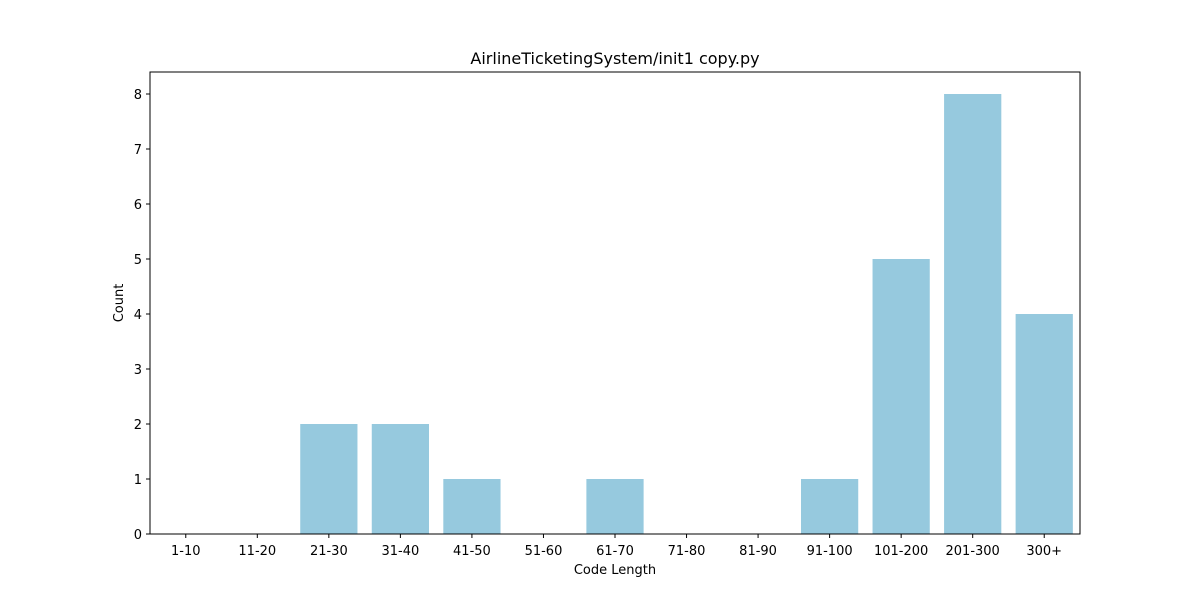 This screenshot has height=600, width=1200. What do you see at coordinates (138, 95) in the screenshot?
I see `y-tick-label: 8` at bounding box center [138, 95].